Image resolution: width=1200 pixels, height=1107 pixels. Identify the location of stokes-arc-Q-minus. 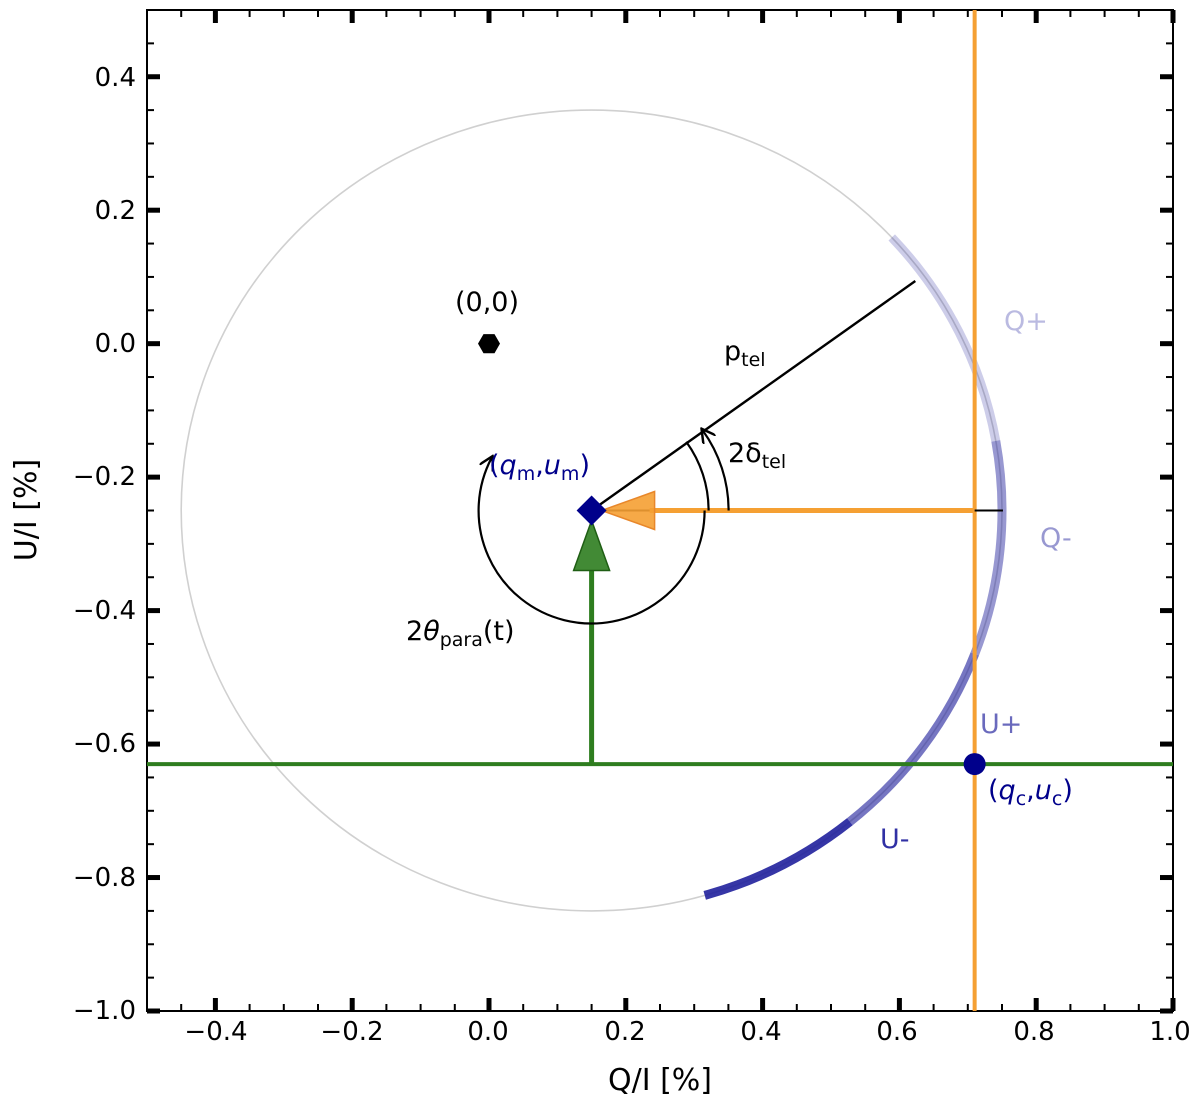
(988, 548).